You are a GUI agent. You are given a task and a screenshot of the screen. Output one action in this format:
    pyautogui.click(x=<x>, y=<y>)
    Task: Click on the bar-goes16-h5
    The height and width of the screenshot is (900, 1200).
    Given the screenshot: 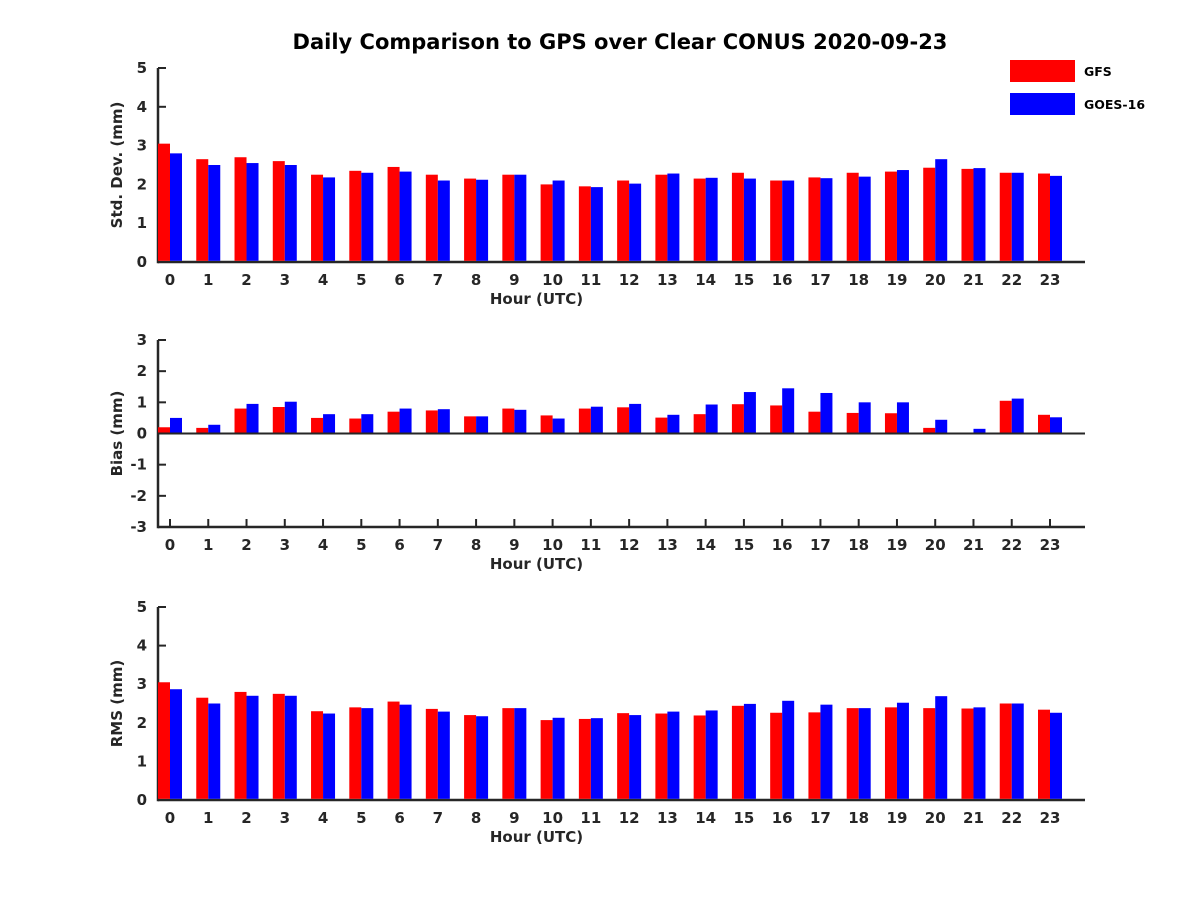 What is the action you would take?
    pyautogui.click(x=367, y=423)
    